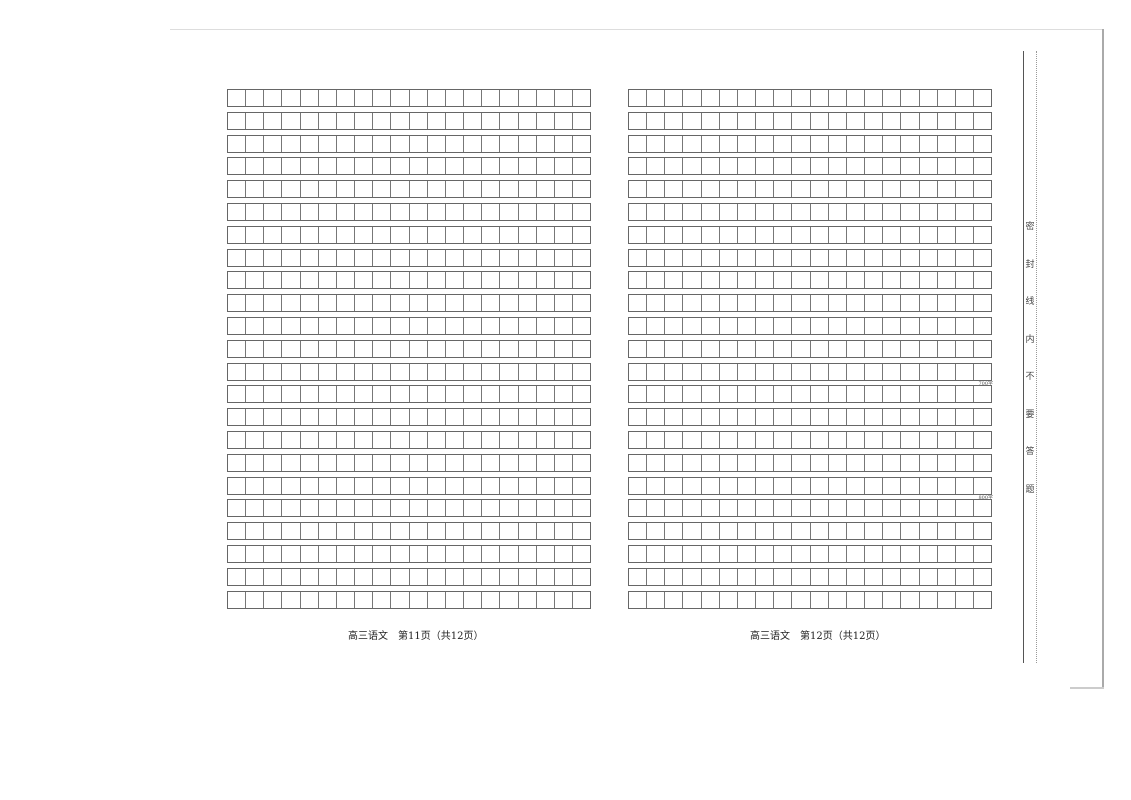 Image resolution: width=1131 pixels, height=800 pixels. Describe the element at coordinates (1030, 227) in the screenshot. I see `seal-char: 密` at that location.